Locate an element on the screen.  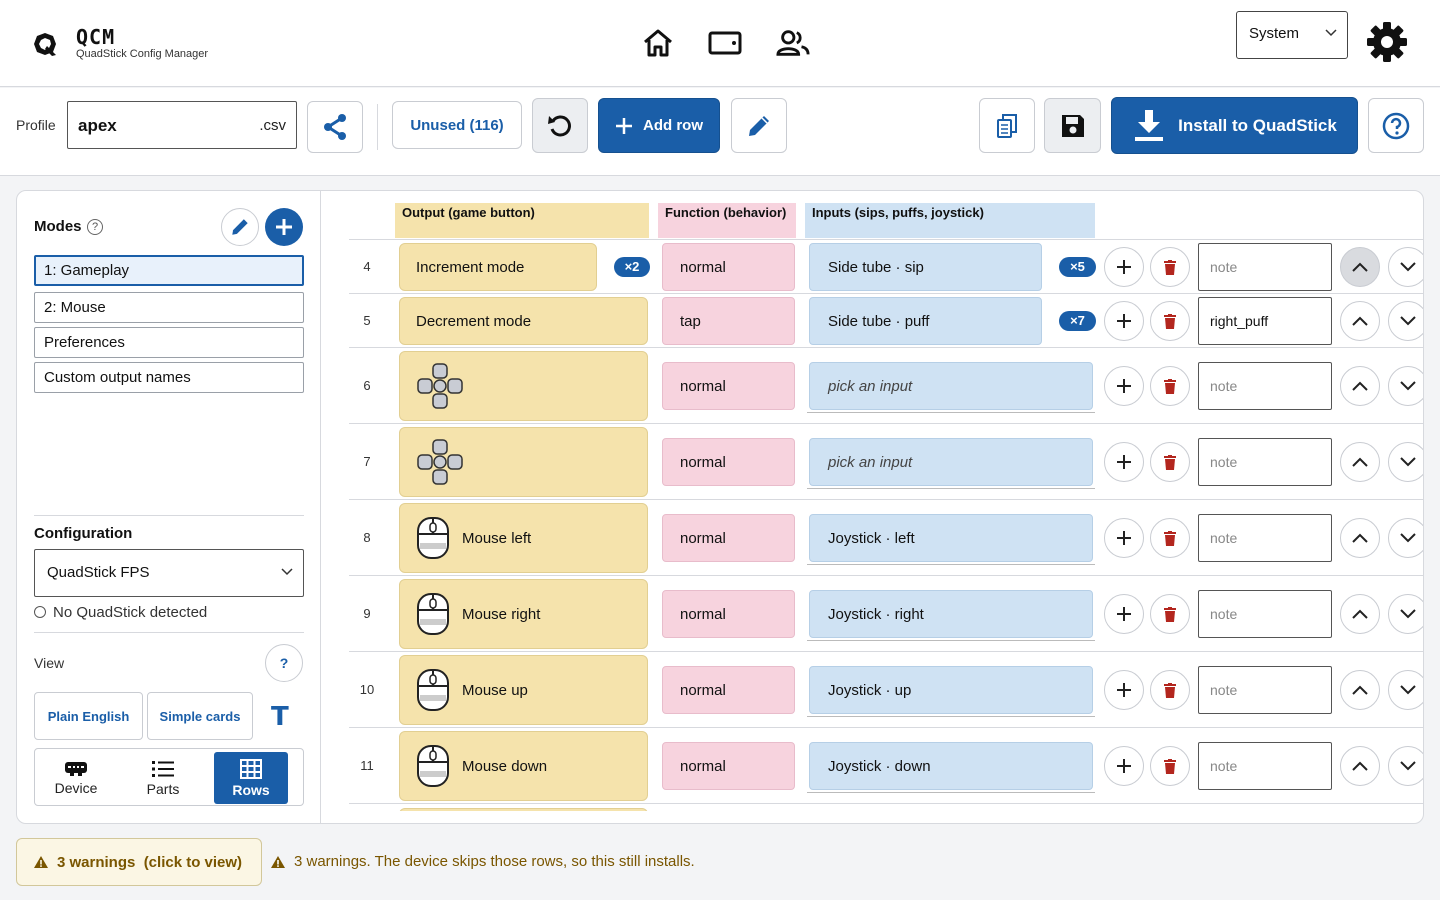
add-row-button: Add row is located at coordinates (659, 125).